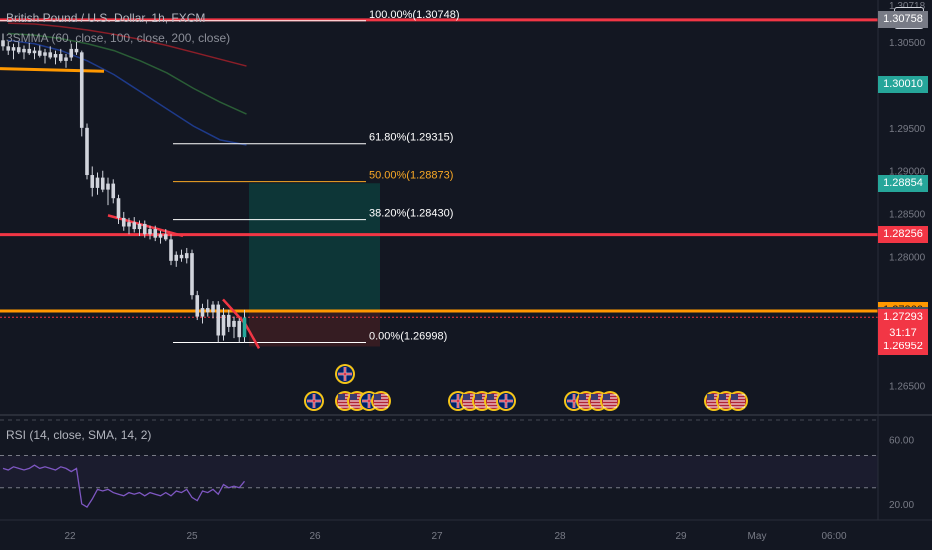  I want to click on loss-zone, so click(314, 328).